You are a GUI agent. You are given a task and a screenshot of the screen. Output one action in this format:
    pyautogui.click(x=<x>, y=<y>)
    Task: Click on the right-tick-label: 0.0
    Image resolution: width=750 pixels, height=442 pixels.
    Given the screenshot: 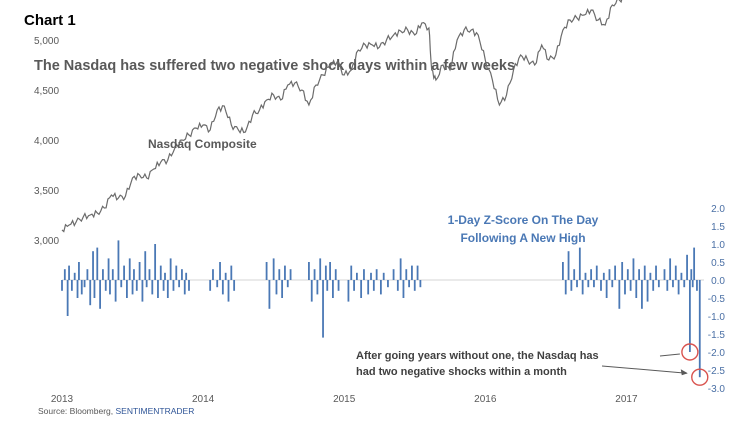 What is the action you would take?
    pyautogui.click(x=718, y=281)
    